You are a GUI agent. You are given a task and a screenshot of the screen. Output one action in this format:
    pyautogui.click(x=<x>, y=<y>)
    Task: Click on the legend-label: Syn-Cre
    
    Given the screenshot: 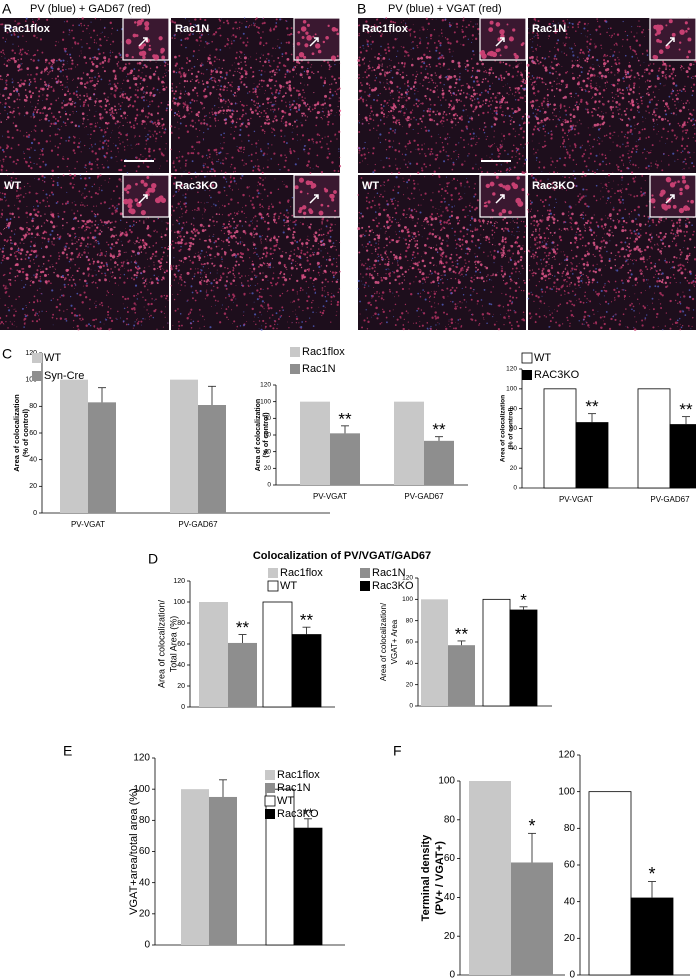 What is the action you would take?
    pyautogui.click(x=64, y=376)
    